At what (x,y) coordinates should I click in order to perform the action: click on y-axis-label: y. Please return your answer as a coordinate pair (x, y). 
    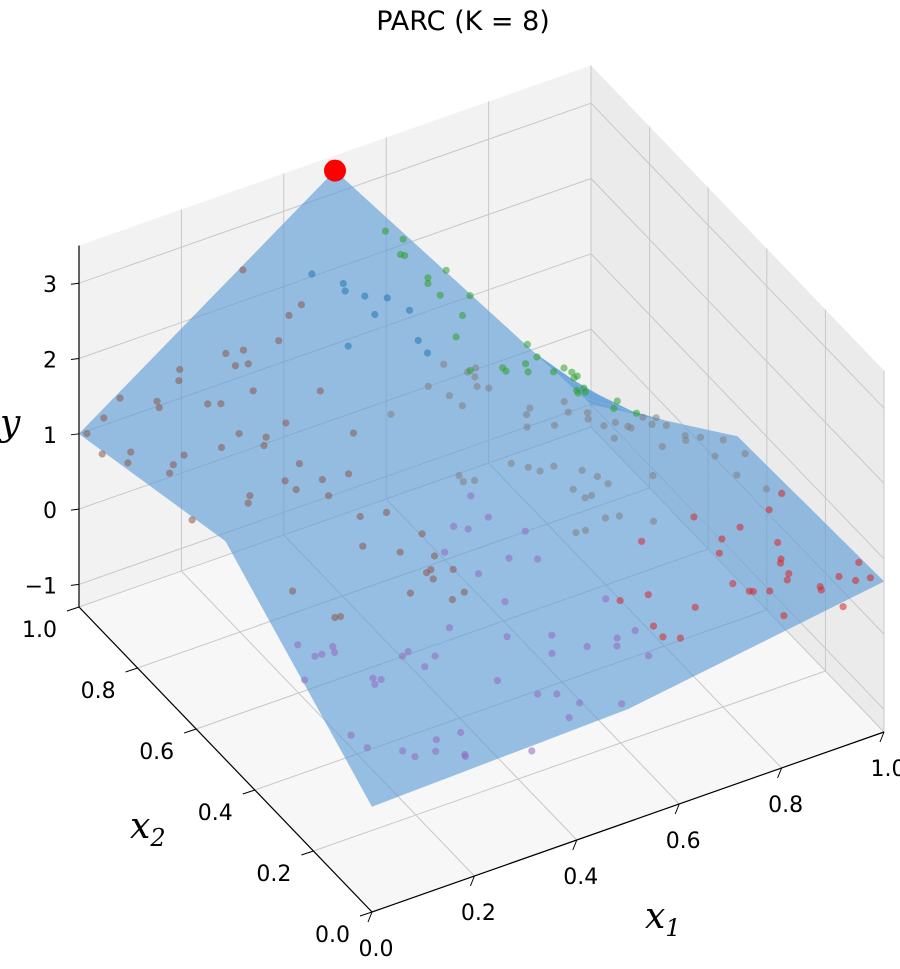
    Looking at the image, I should click on (10, 423).